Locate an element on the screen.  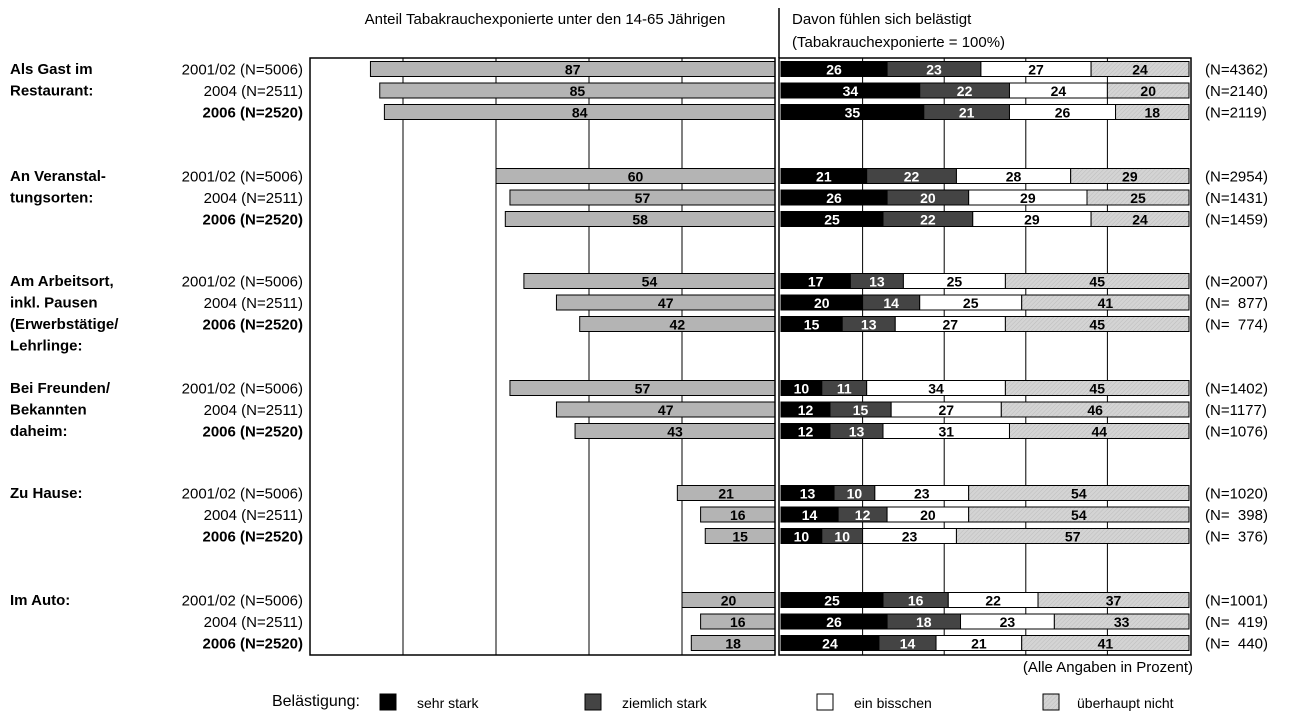
segment-value-ziemlich-stark: 20 is located at coordinates (928, 198).